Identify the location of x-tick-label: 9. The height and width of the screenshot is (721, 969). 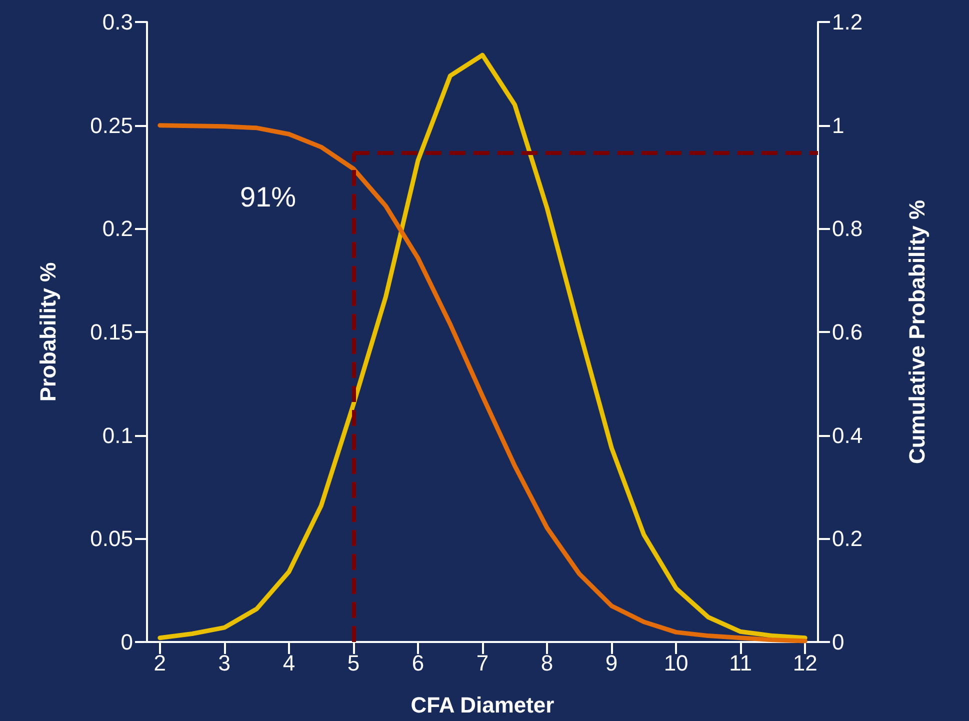
(611, 663).